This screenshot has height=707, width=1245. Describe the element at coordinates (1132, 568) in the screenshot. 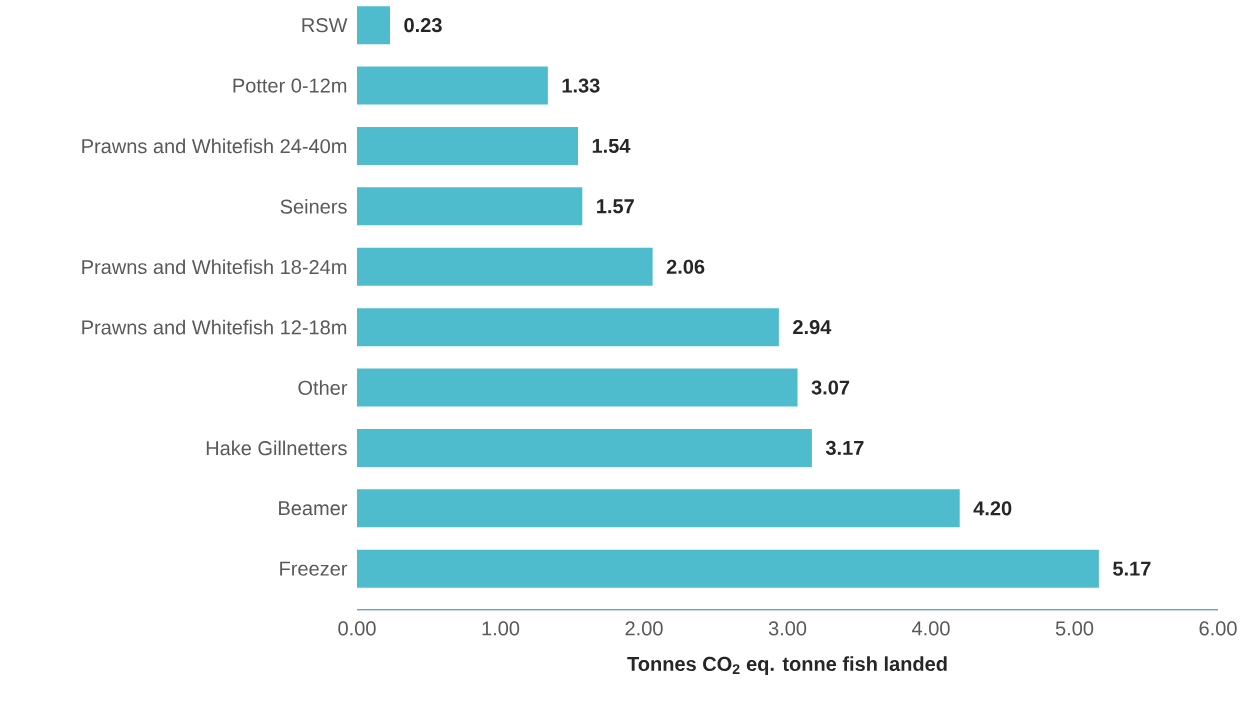

I see `data-label: 5.17` at that location.